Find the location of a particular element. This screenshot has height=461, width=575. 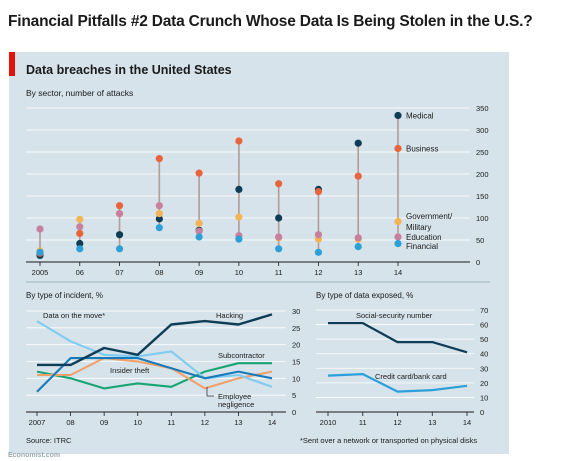

incident-x-tick: 13 is located at coordinates (238, 422).